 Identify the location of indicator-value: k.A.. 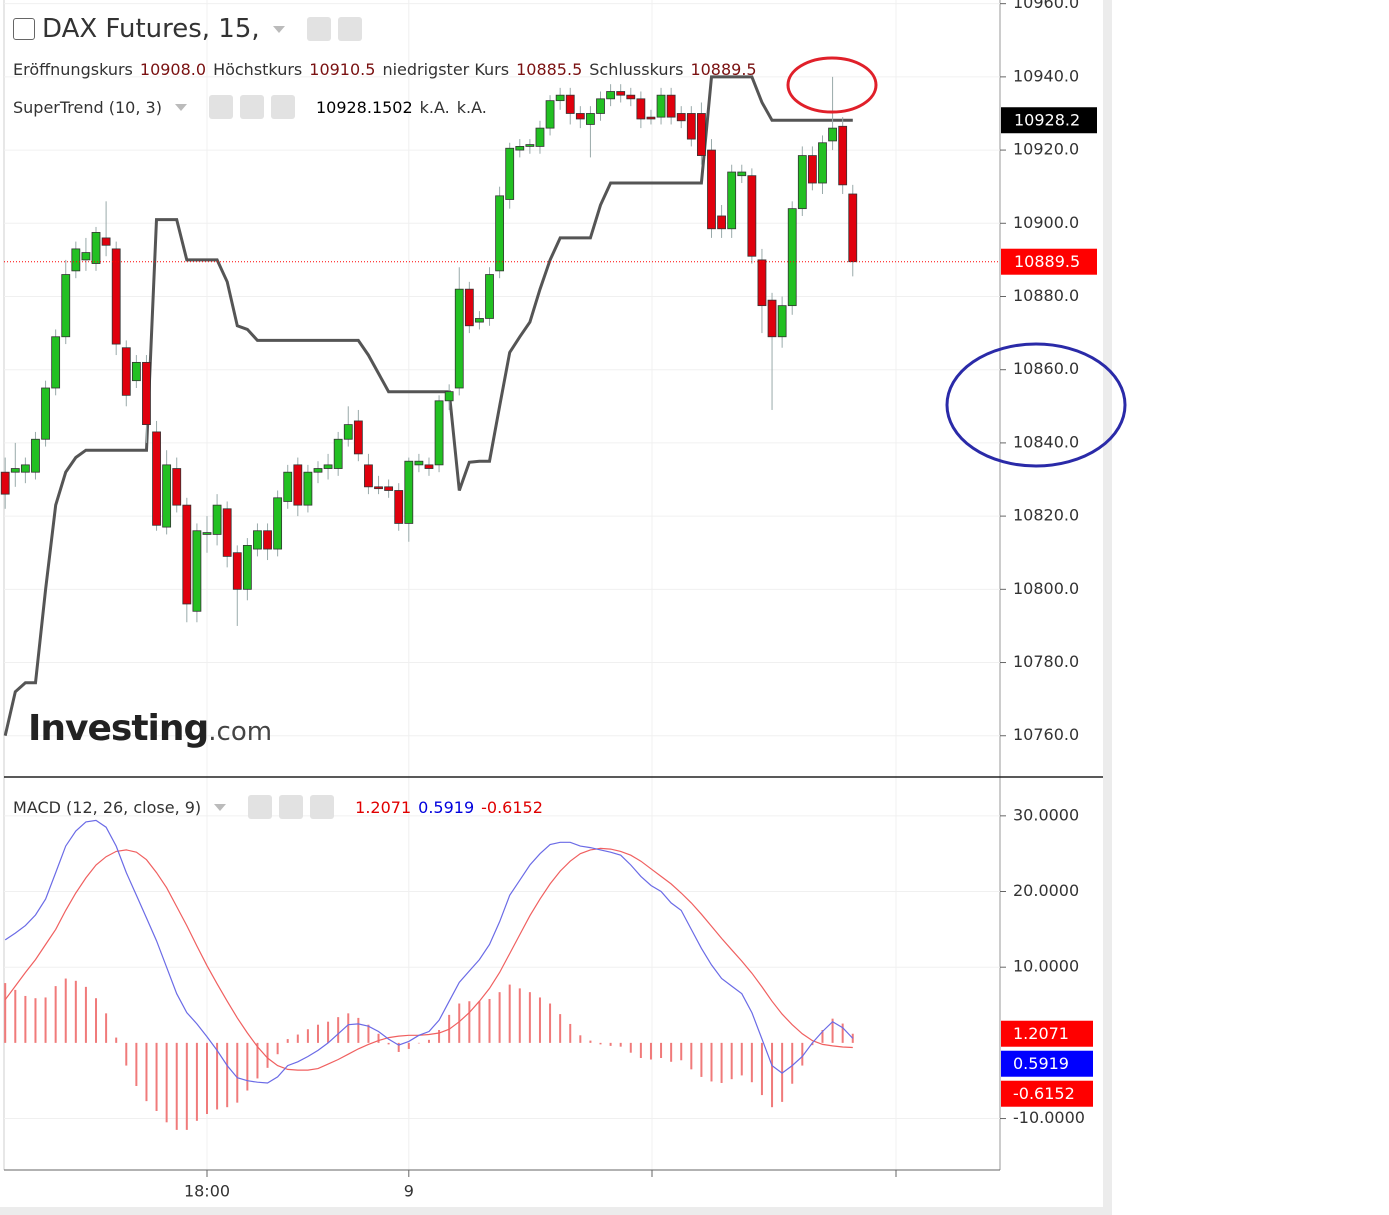
(471, 107).